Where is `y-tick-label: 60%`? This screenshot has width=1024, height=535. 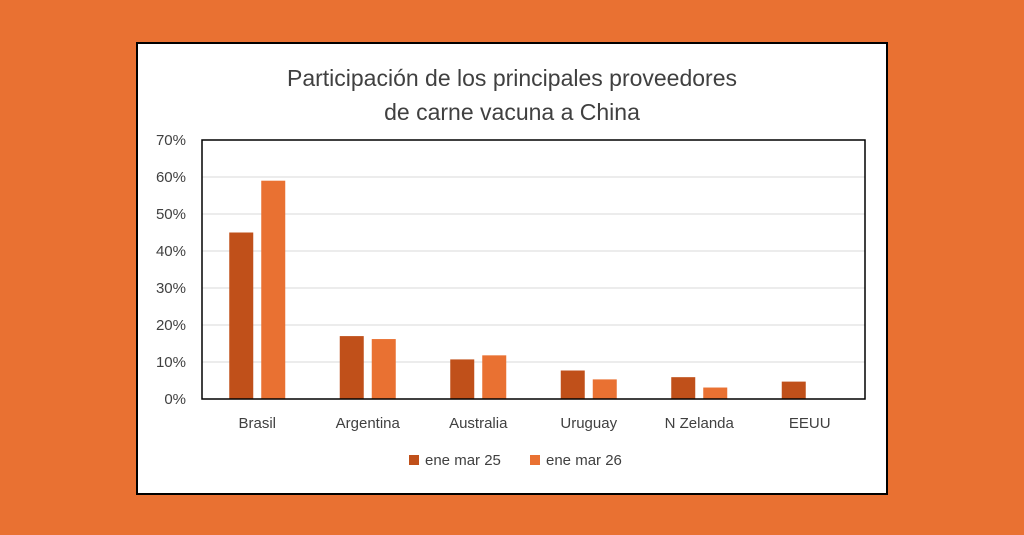 y-tick-label: 60% is located at coordinates (171, 177).